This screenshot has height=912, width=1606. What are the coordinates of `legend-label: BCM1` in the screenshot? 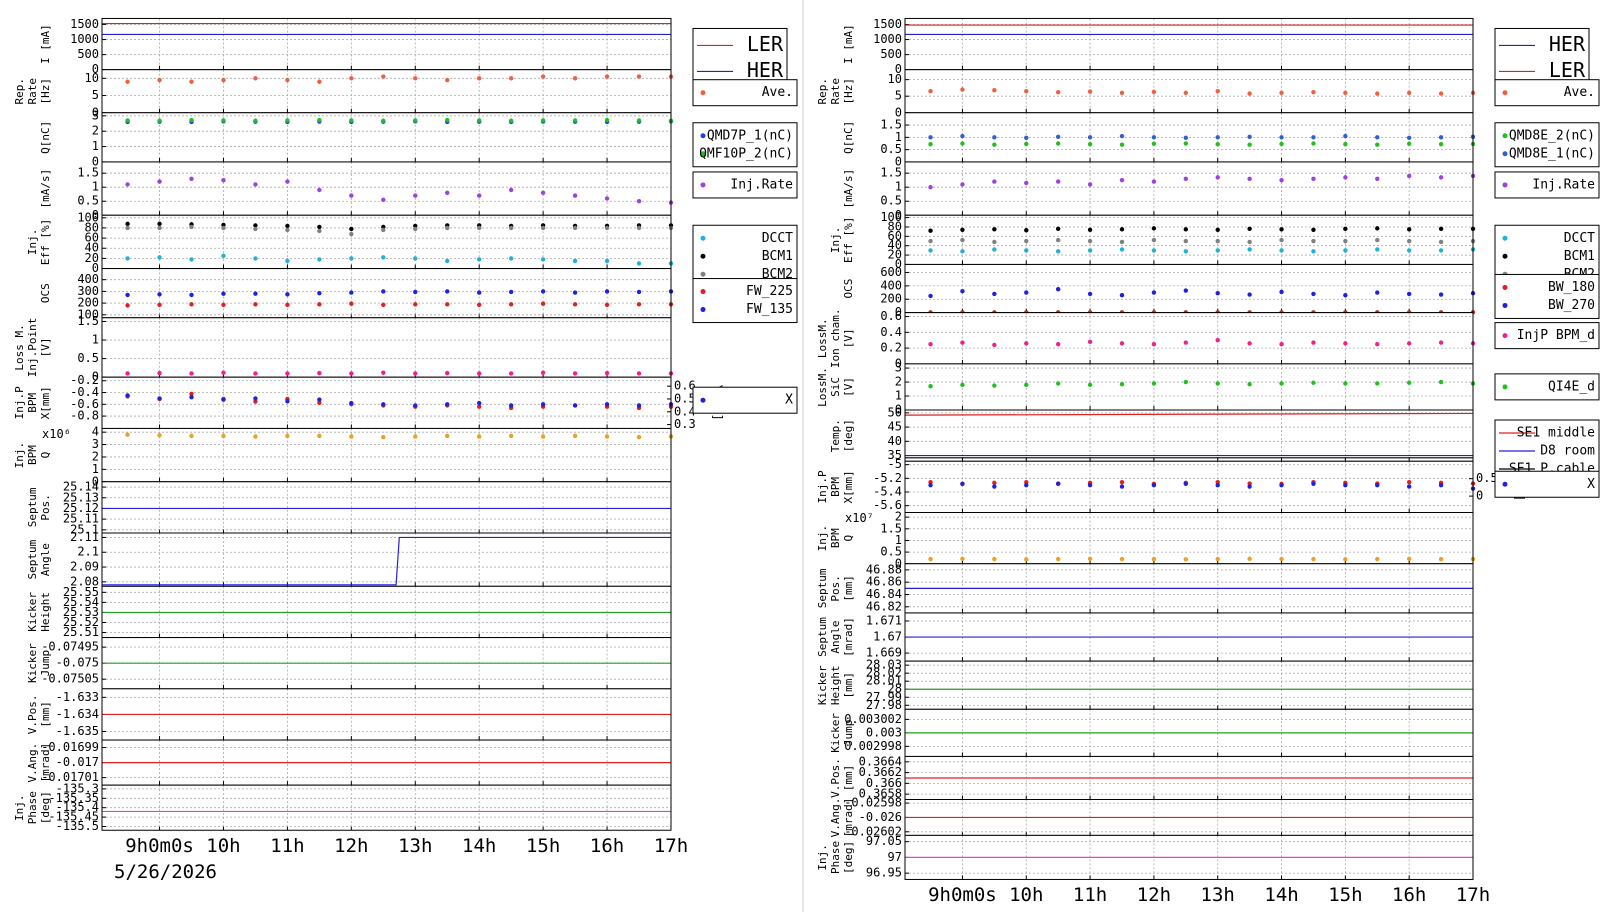 It's located at (777, 256).